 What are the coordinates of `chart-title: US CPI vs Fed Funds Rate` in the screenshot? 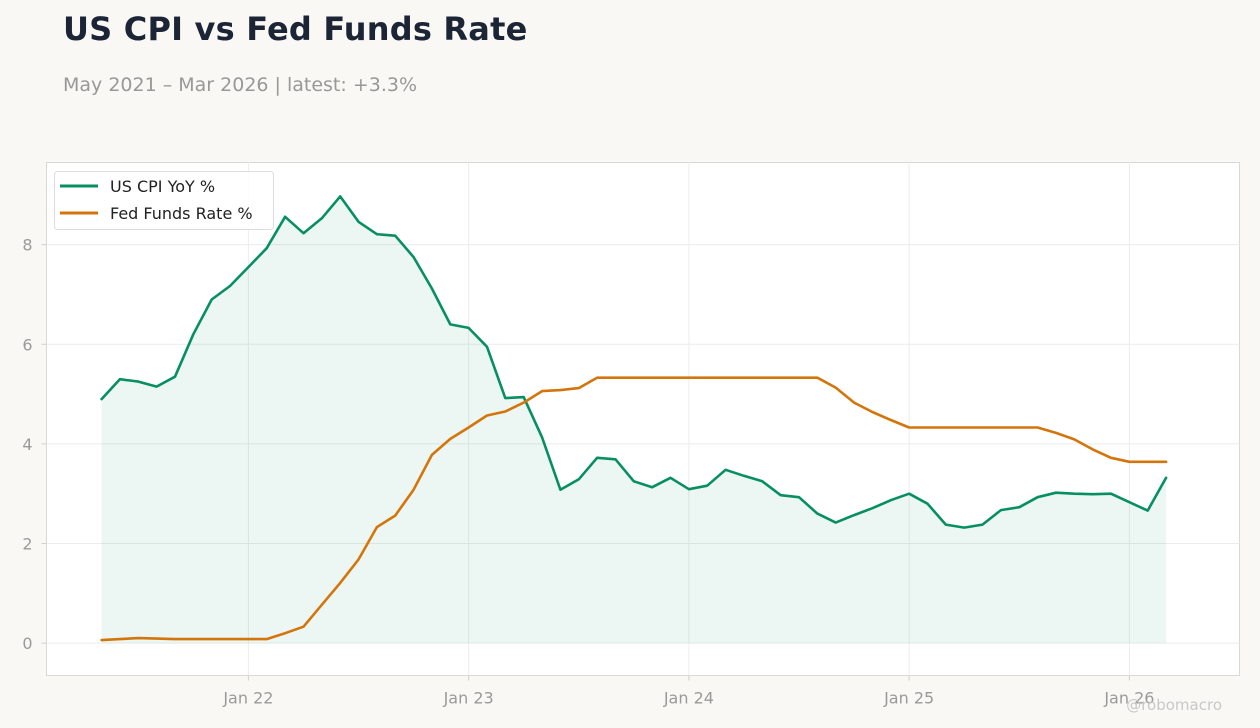 It's located at (295, 29).